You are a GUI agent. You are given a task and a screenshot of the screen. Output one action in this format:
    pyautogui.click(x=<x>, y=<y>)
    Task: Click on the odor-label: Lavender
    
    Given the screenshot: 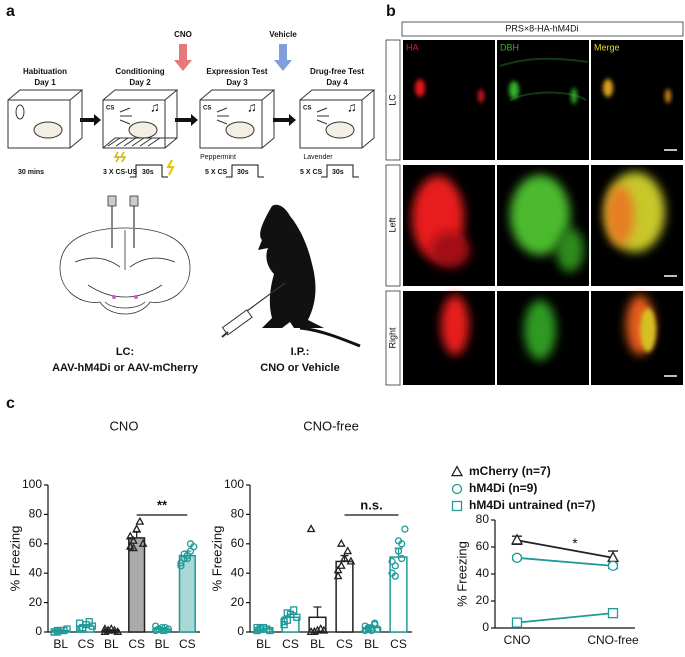 What is the action you would take?
    pyautogui.click(x=318, y=157)
    